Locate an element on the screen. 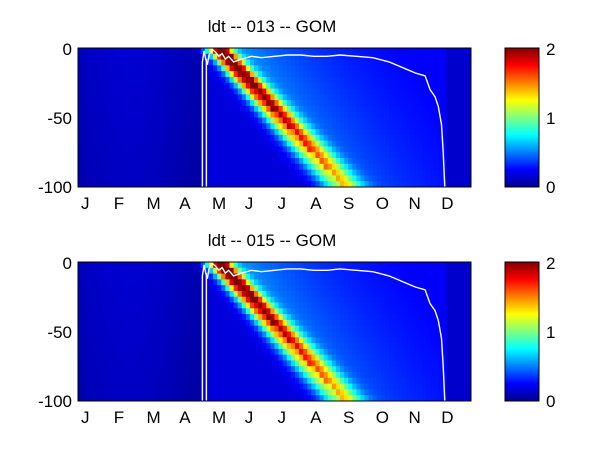 Image resolution: width=600 pixels, height=450 pixels. x-tick-label: A is located at coordinates (316, 417).